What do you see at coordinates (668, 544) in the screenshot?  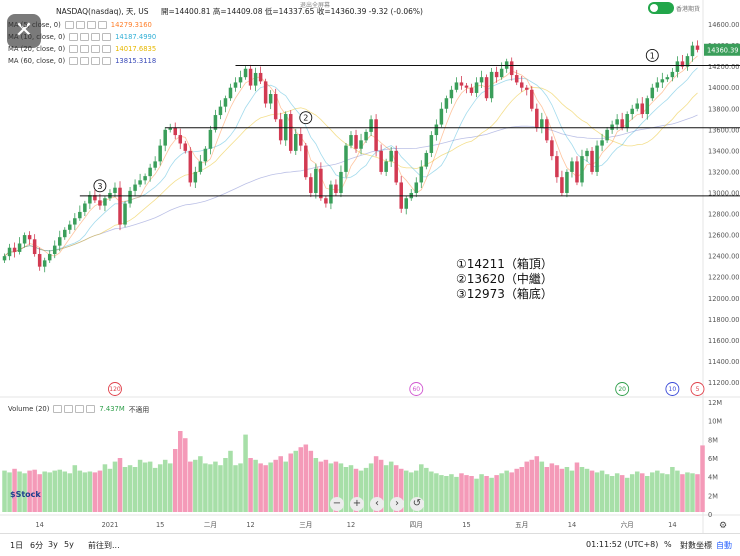 I see `percent-toggle: %` at bounding box center [668, 544].